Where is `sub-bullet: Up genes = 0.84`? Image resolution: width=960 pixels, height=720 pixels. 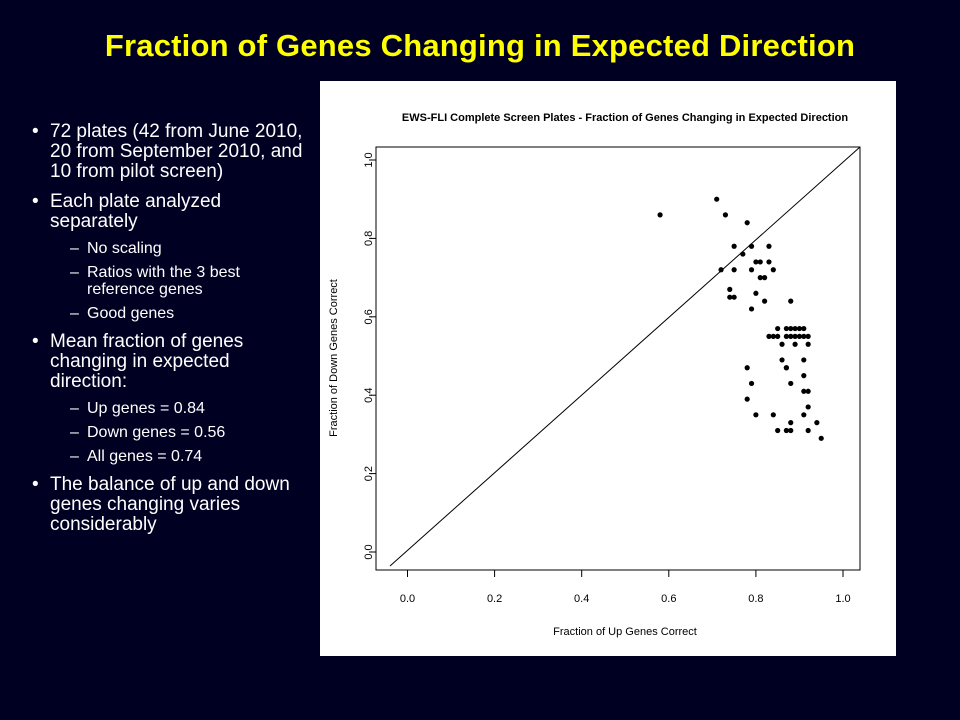
sub-bullet: Up genes = 0.84 is located at coordinates (177, 408).